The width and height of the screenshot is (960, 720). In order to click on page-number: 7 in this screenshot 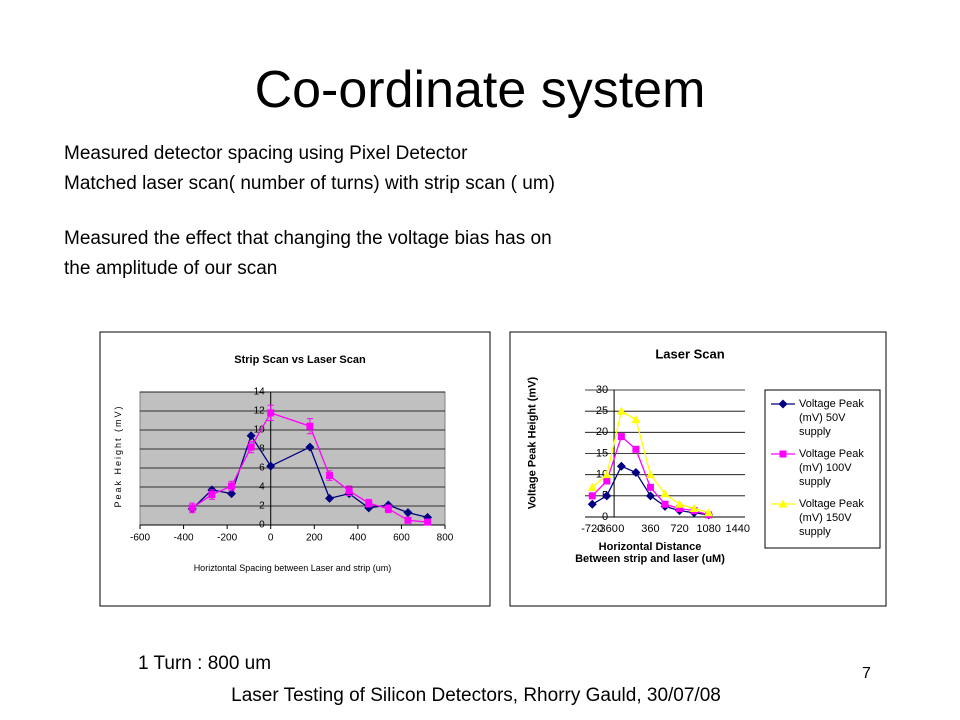, I will do `click(866, 673)`.